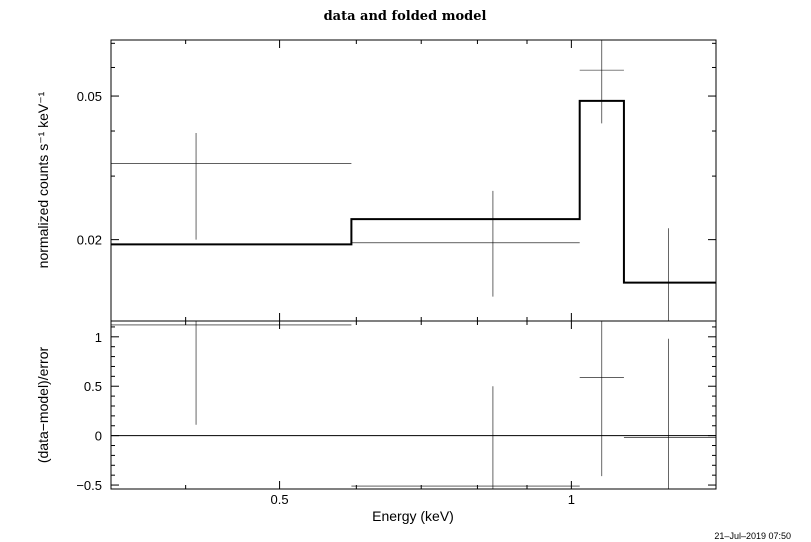 This screenshot has height=542, width=811. Describe the element at coordinates (89, 485) in the screenshot. I see `y-tick-label: −0.5` at that location.